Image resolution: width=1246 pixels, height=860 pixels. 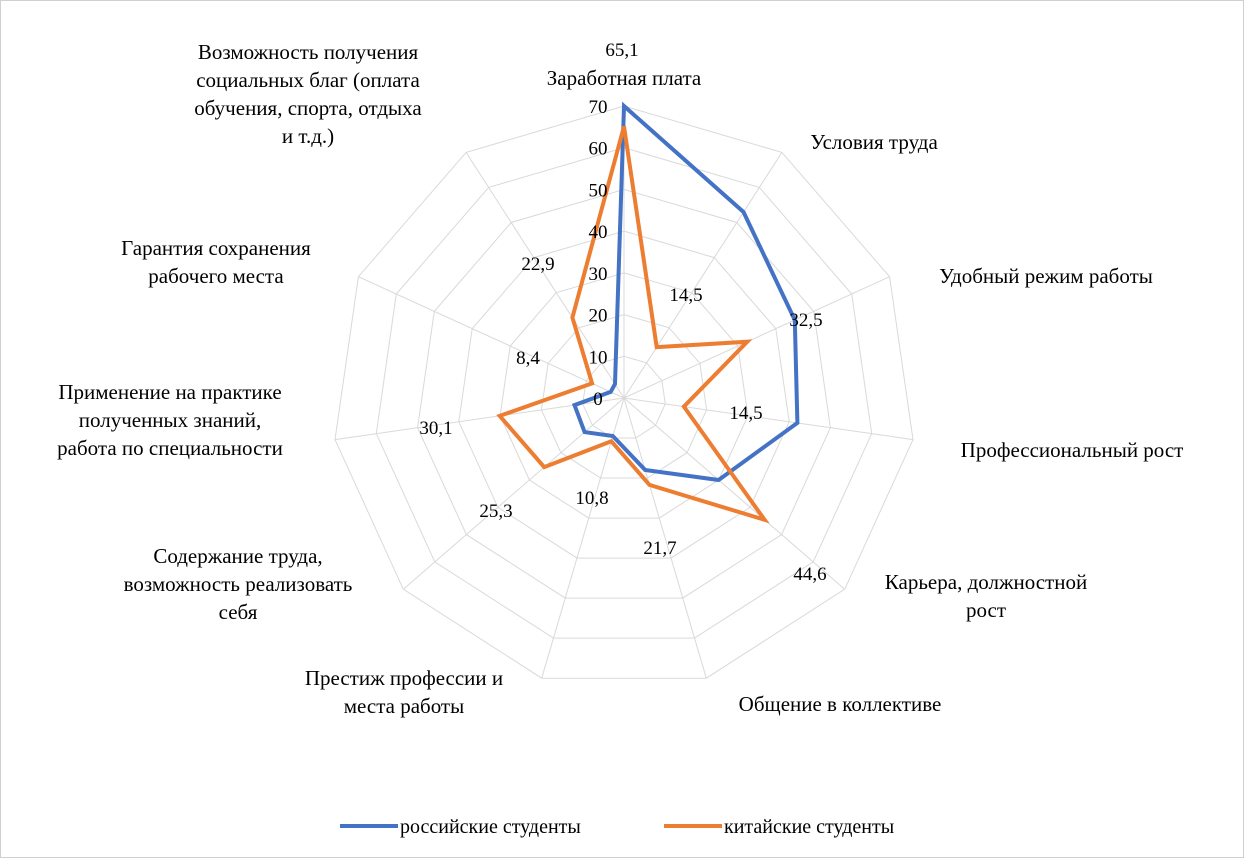 I want to click on data-label: 21,7, so click(x=659, y=548).